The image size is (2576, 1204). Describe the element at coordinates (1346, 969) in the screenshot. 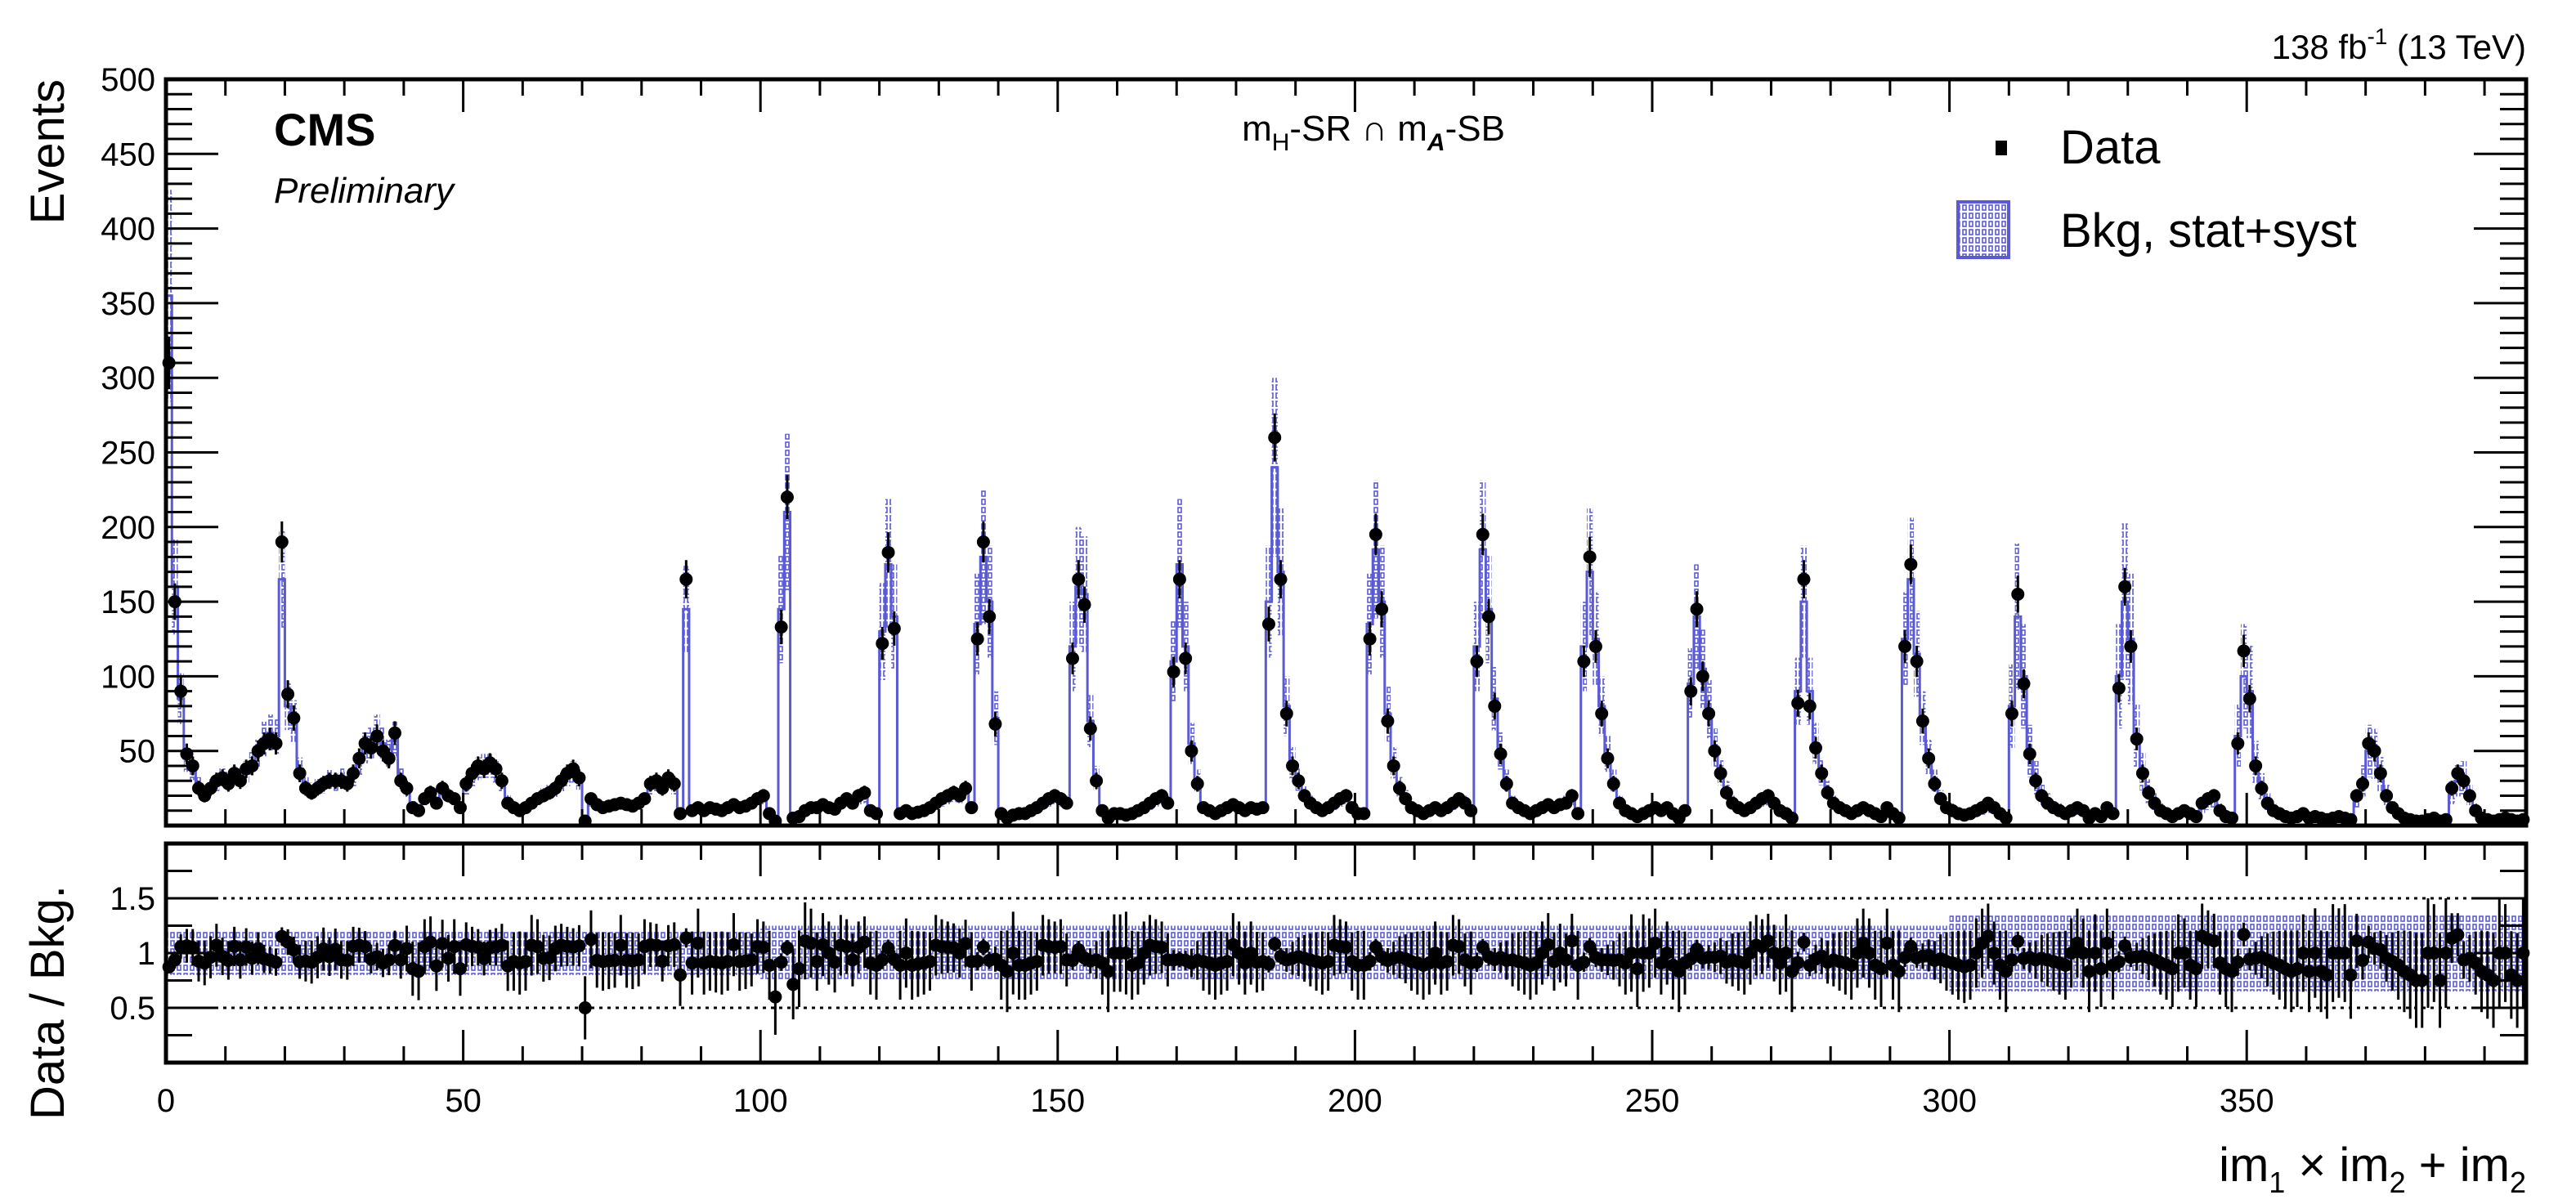

I see `ratio-points` at that location.